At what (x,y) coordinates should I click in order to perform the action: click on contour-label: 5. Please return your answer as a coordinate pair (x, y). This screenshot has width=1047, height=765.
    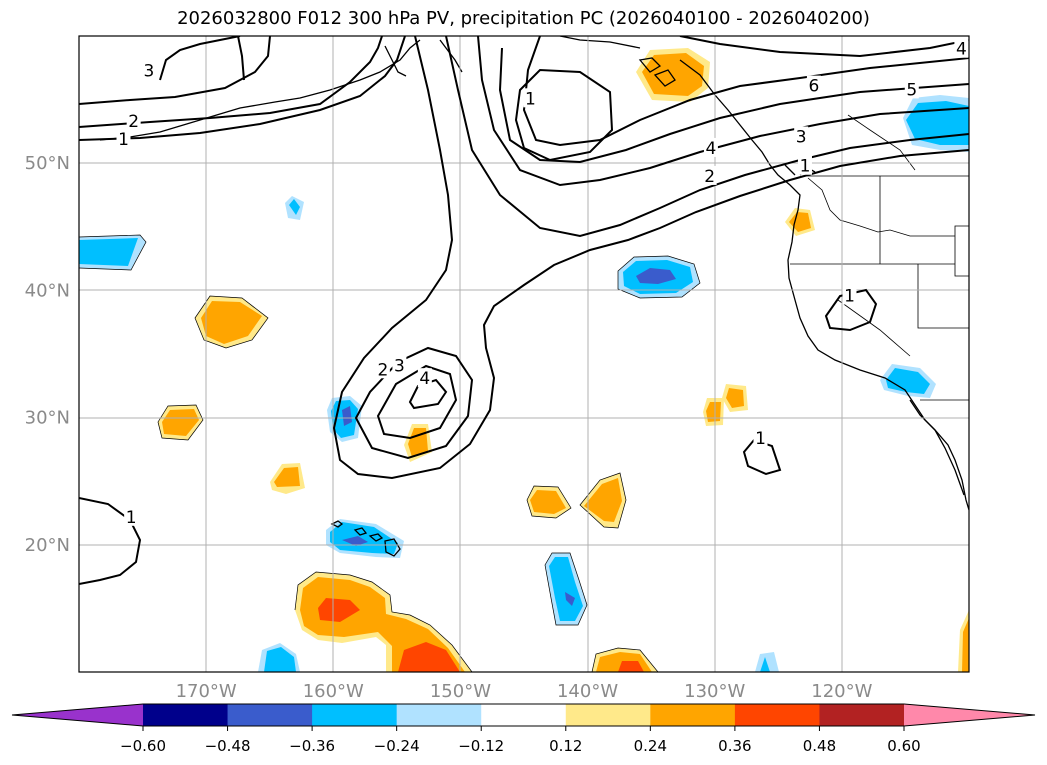
    Looking at the image, I should click on (911, 90).